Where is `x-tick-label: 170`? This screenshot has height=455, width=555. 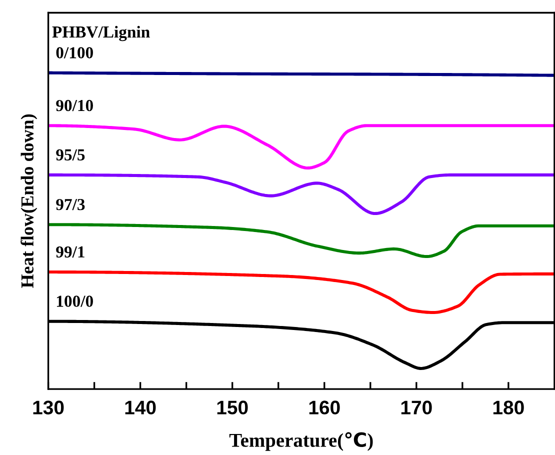
x-tick-label: 170 is located at coordinates (416, 407).